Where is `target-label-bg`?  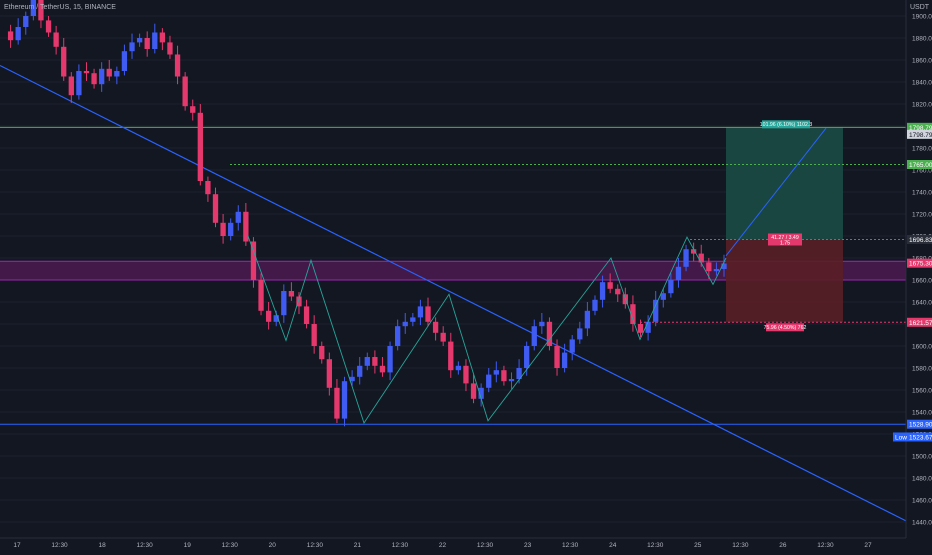
target-label-bg is located at coordinates (786, 124).